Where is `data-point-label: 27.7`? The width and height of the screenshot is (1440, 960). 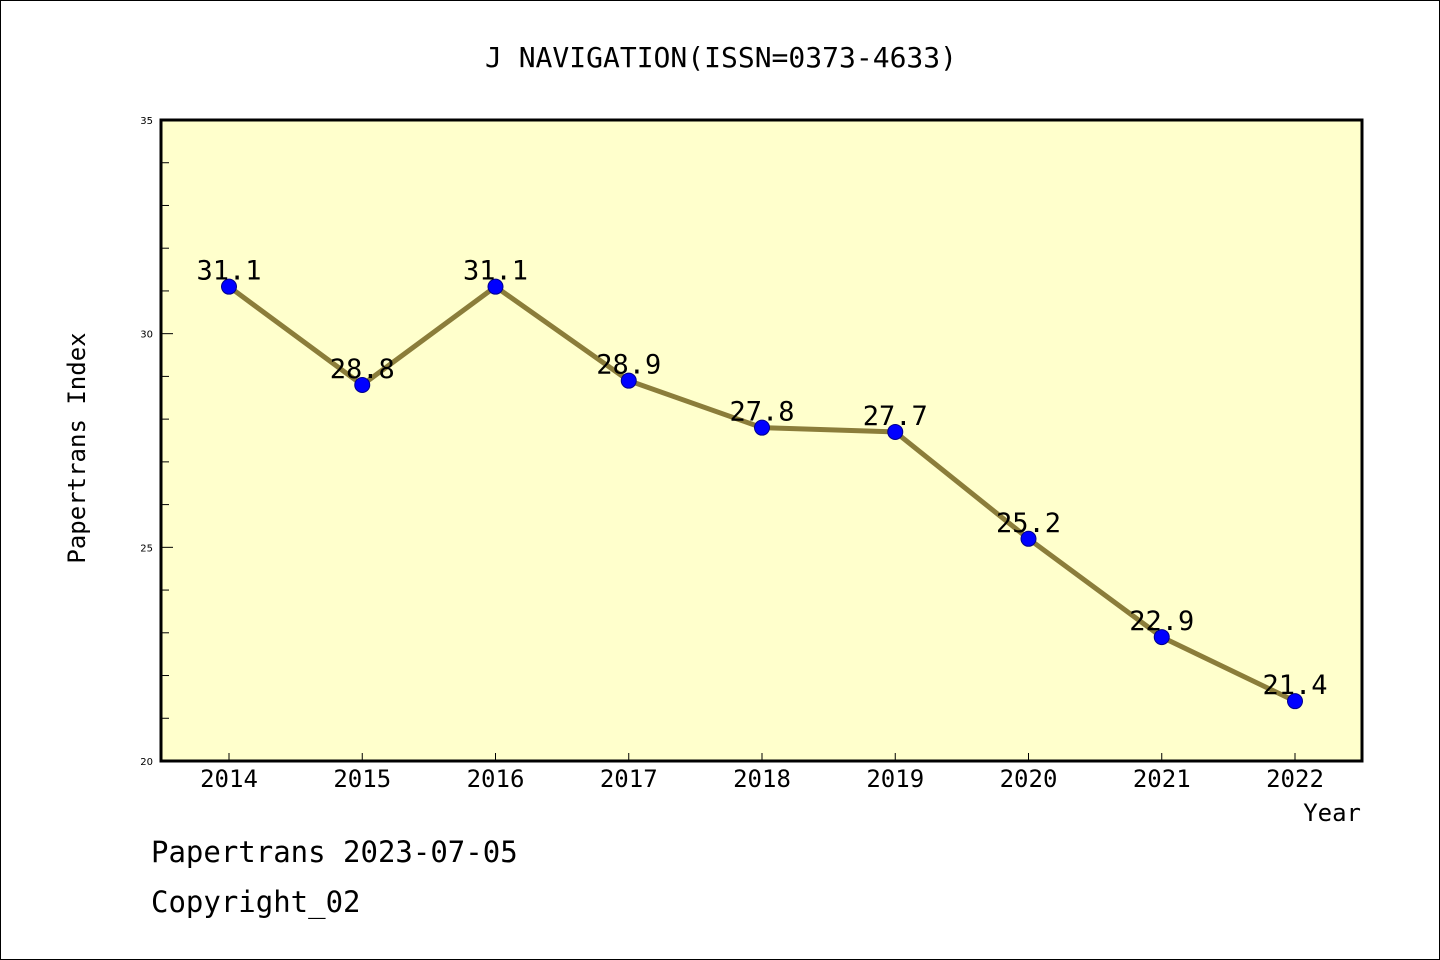
data-point-label: 27.7 is located at coordinates (895, 416).